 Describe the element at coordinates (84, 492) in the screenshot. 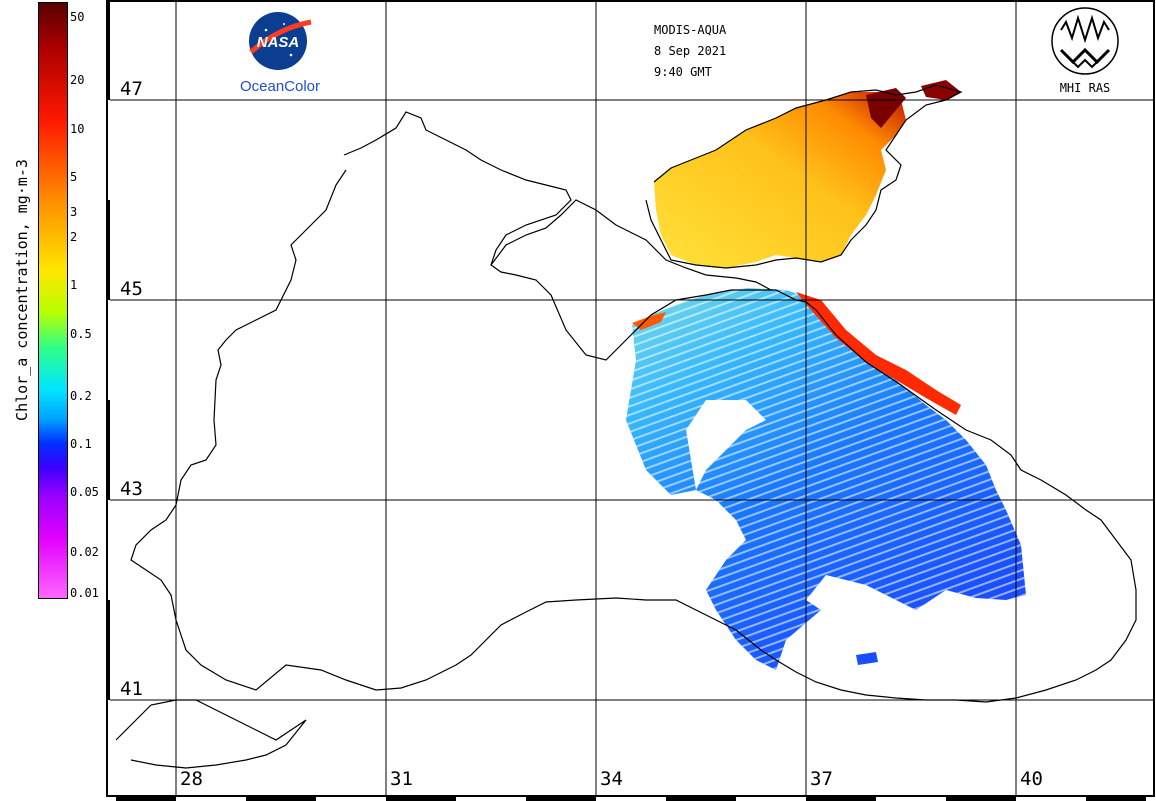

I see `colorbar-tick: 0.05` at that location.